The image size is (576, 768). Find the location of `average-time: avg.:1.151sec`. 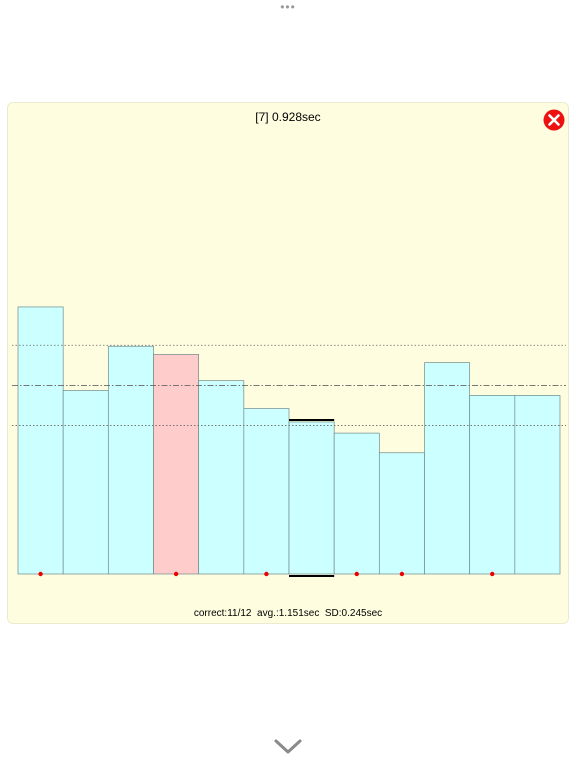

average-time: avg.:1.151sec is located at coordinates (288, 613).